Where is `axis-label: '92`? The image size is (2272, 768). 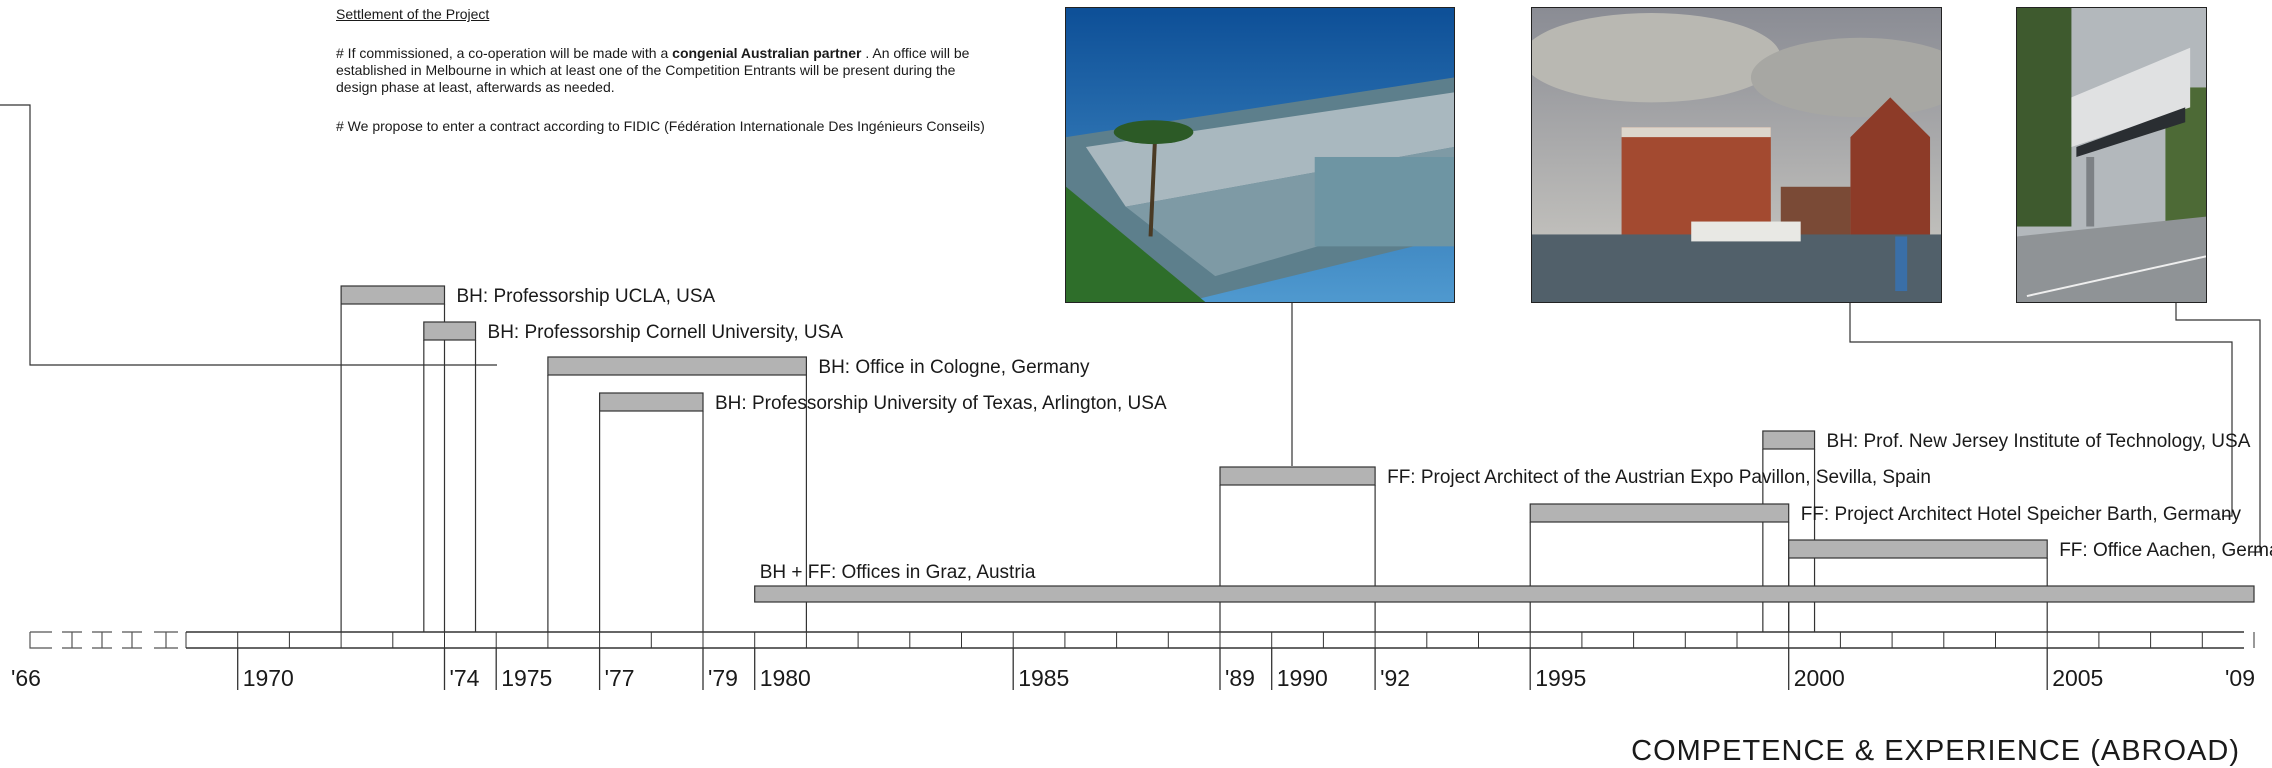
axis-label: '92 is located at coordinates (1395, 678).